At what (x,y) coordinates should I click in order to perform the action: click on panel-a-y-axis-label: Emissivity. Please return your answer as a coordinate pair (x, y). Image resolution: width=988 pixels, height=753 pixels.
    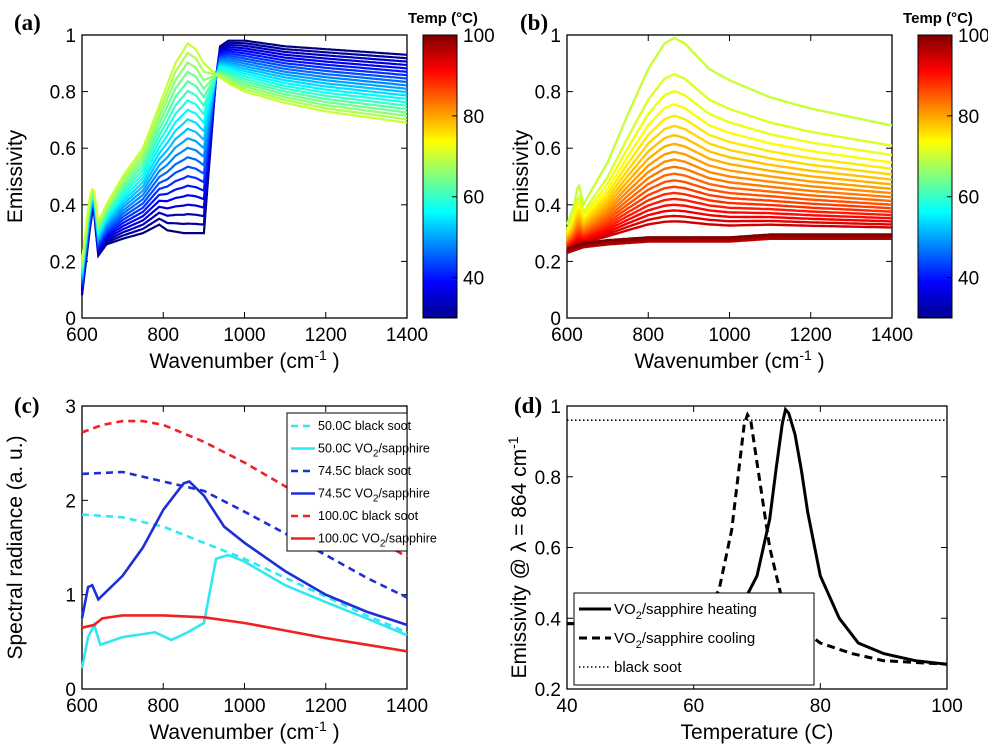
    Looking at the image, I should click on (15, 176).